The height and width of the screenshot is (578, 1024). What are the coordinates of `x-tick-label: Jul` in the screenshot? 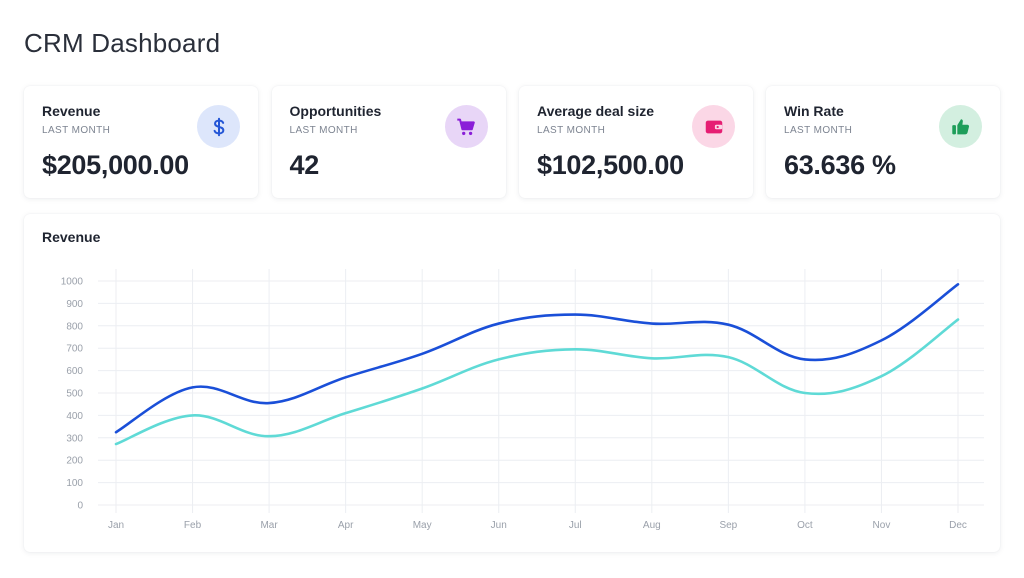 It's located at (575, 525).